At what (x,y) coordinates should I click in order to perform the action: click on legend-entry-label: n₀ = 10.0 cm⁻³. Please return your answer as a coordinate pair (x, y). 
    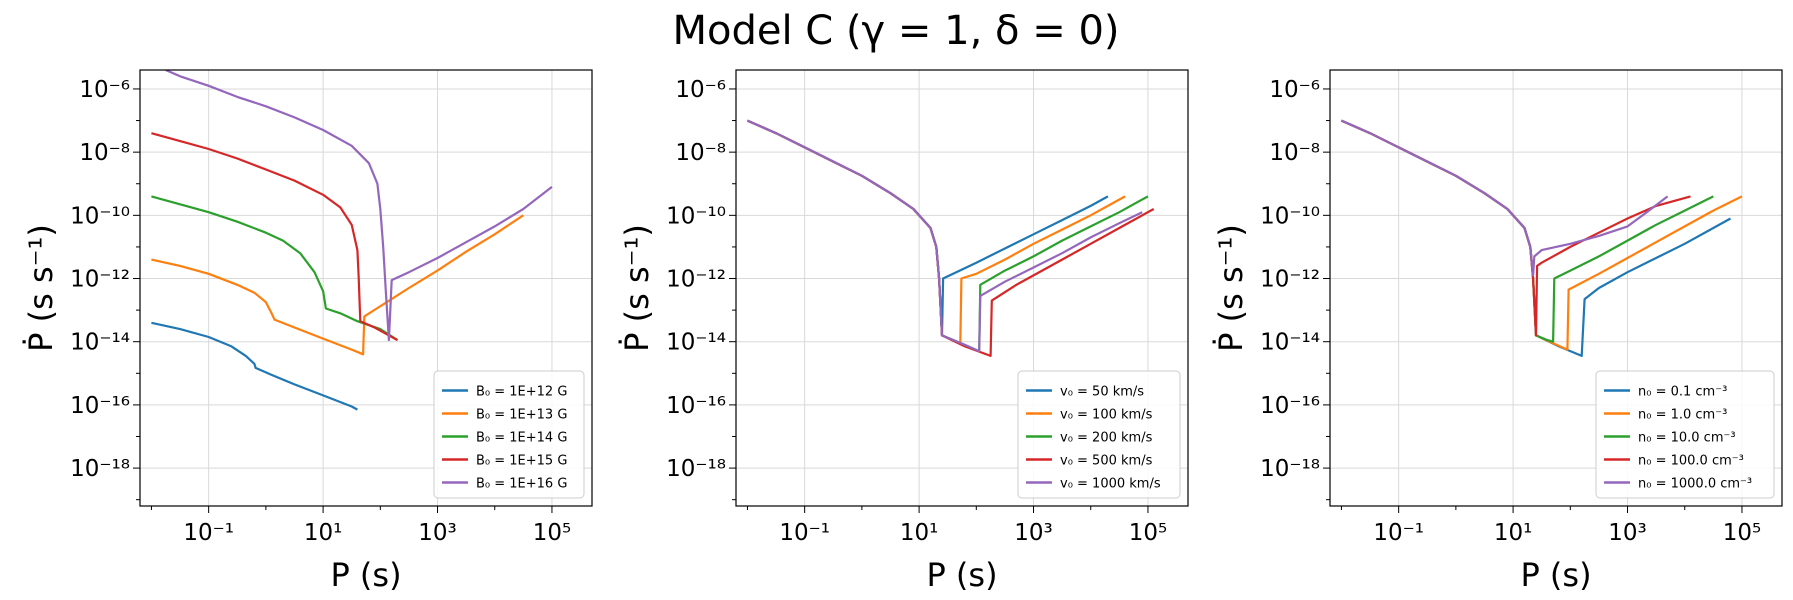
    Looking at the image, I should click on (1687, 438).